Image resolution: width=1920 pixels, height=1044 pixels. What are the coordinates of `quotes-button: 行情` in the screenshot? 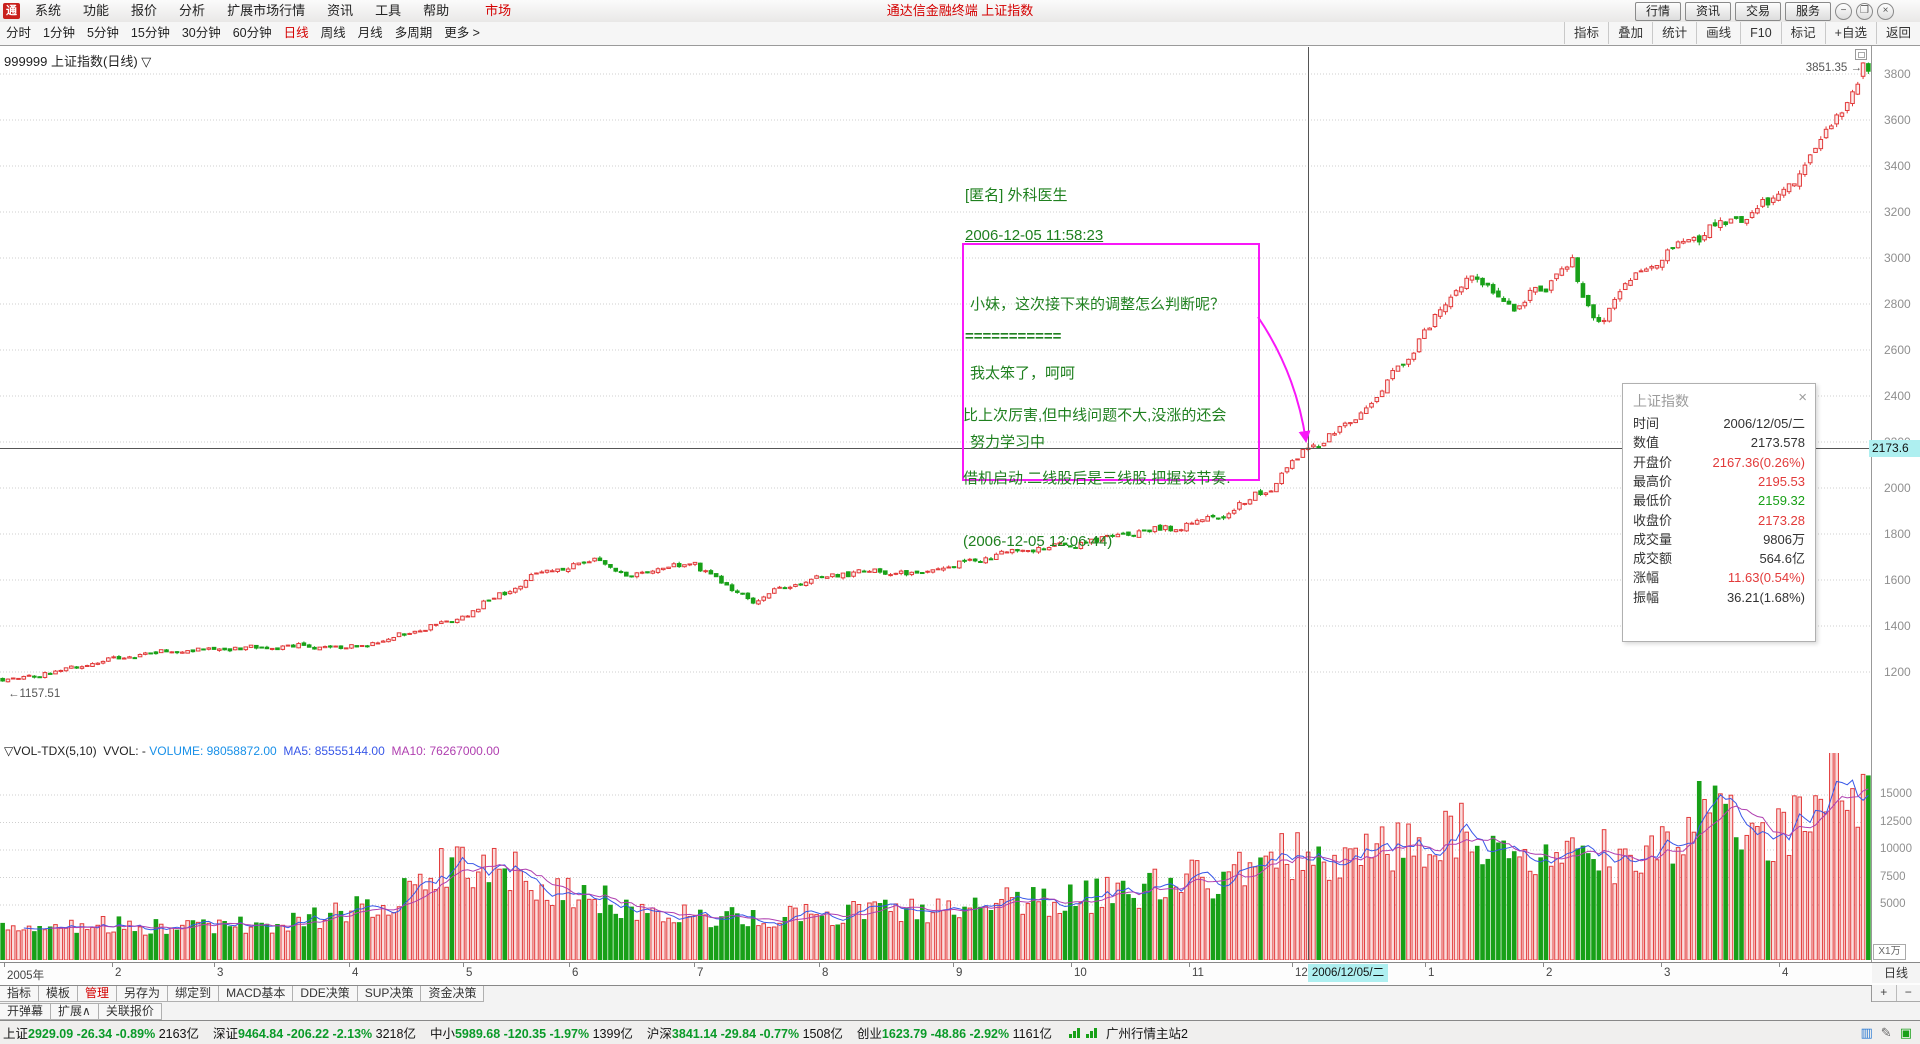 It's located at (1658, 11).